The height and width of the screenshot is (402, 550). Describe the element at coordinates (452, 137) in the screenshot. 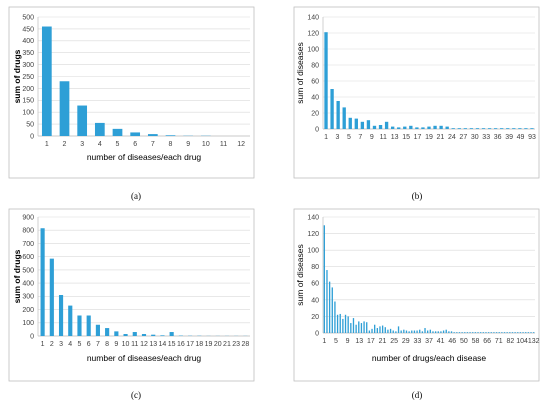

I see `x-tick-label: 24` at that location.